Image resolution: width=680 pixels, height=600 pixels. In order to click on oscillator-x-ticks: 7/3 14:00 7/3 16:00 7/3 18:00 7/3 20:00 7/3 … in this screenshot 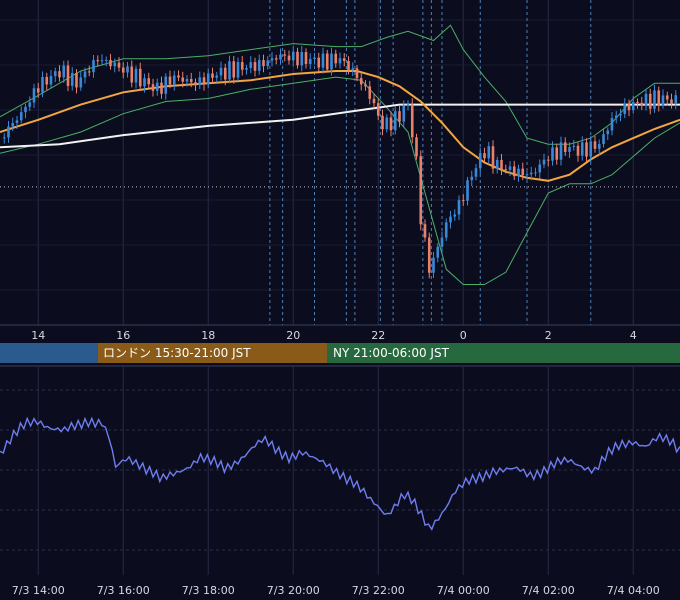, I will do `click(336, 590)`.